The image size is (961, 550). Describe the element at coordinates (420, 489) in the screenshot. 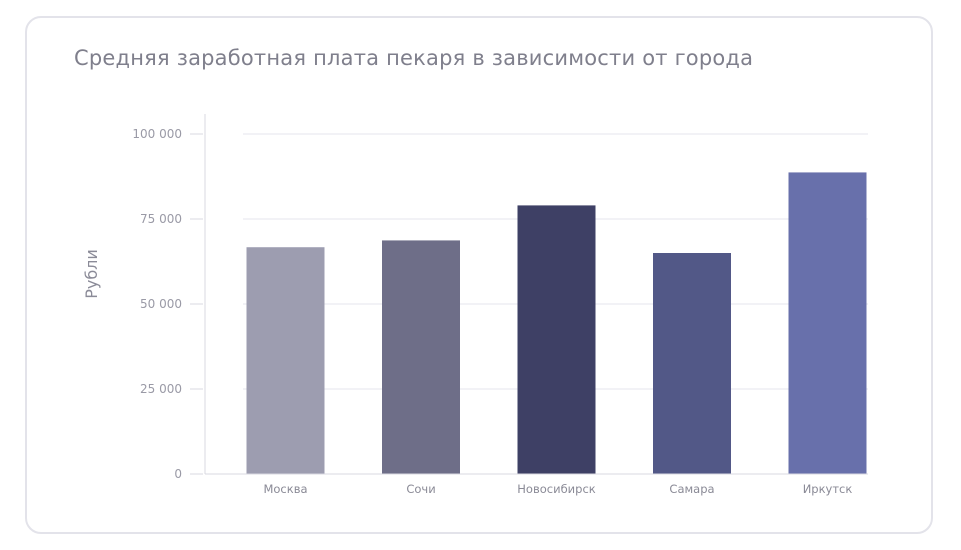

I see `x-tick-label: Сочи` at that location.